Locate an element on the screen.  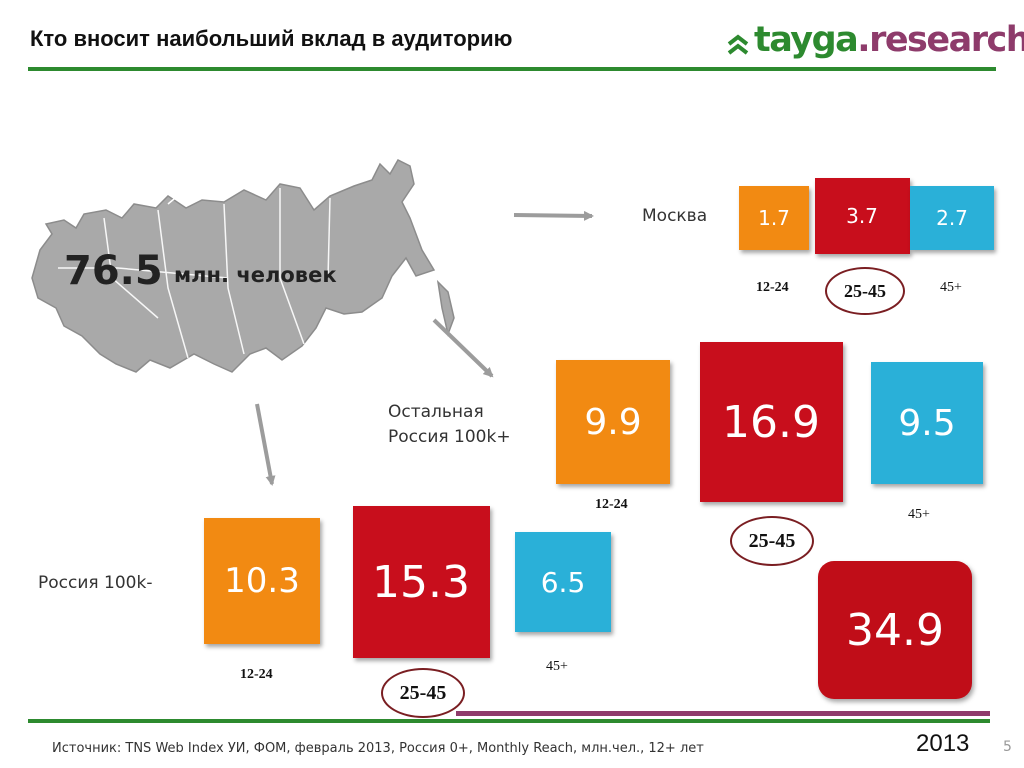
age-label-rest-russia-45+: 45+ is located at coordinates (919, 514).